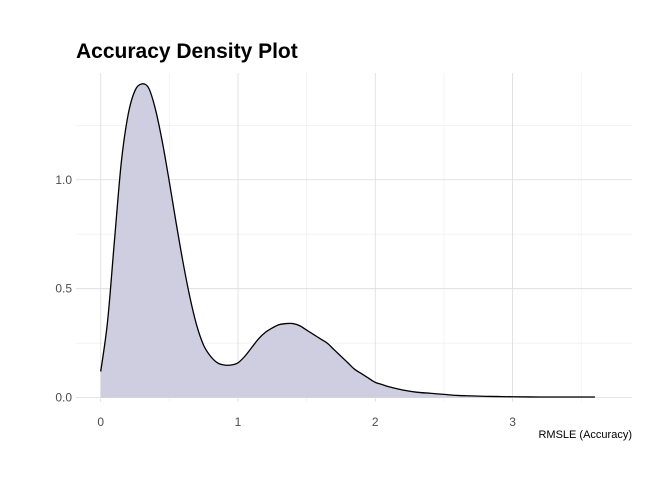 The height and width of the screenshot is (480, 672). Describe the element at coordinates (512, 422) in the screenshot. I see `x-tick-label: 3` at that location.